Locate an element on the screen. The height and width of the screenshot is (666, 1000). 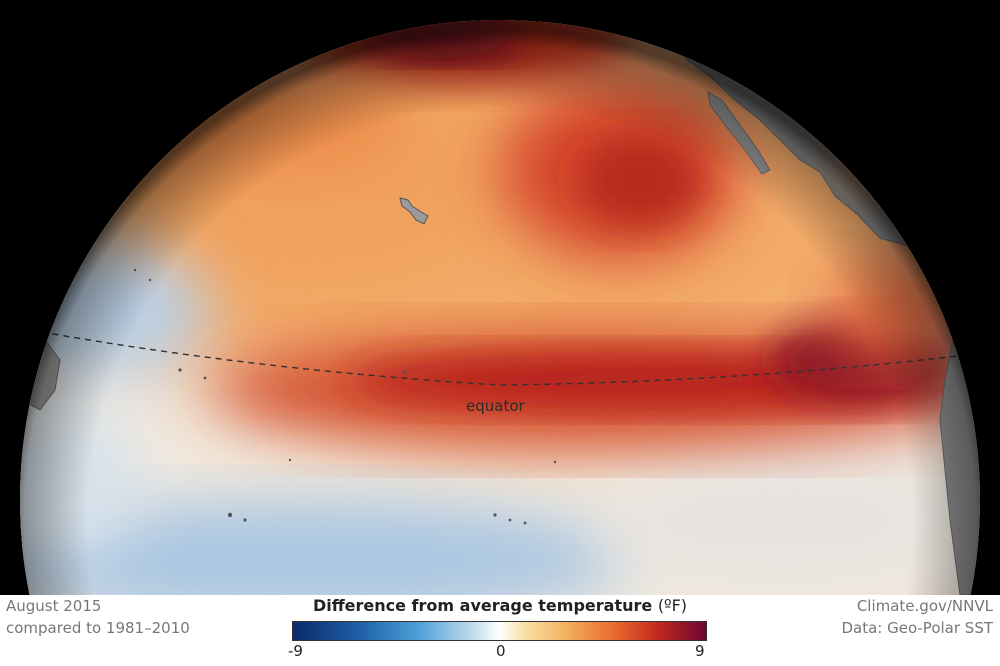
equator-label: equator is located at coordinates (496, 406).